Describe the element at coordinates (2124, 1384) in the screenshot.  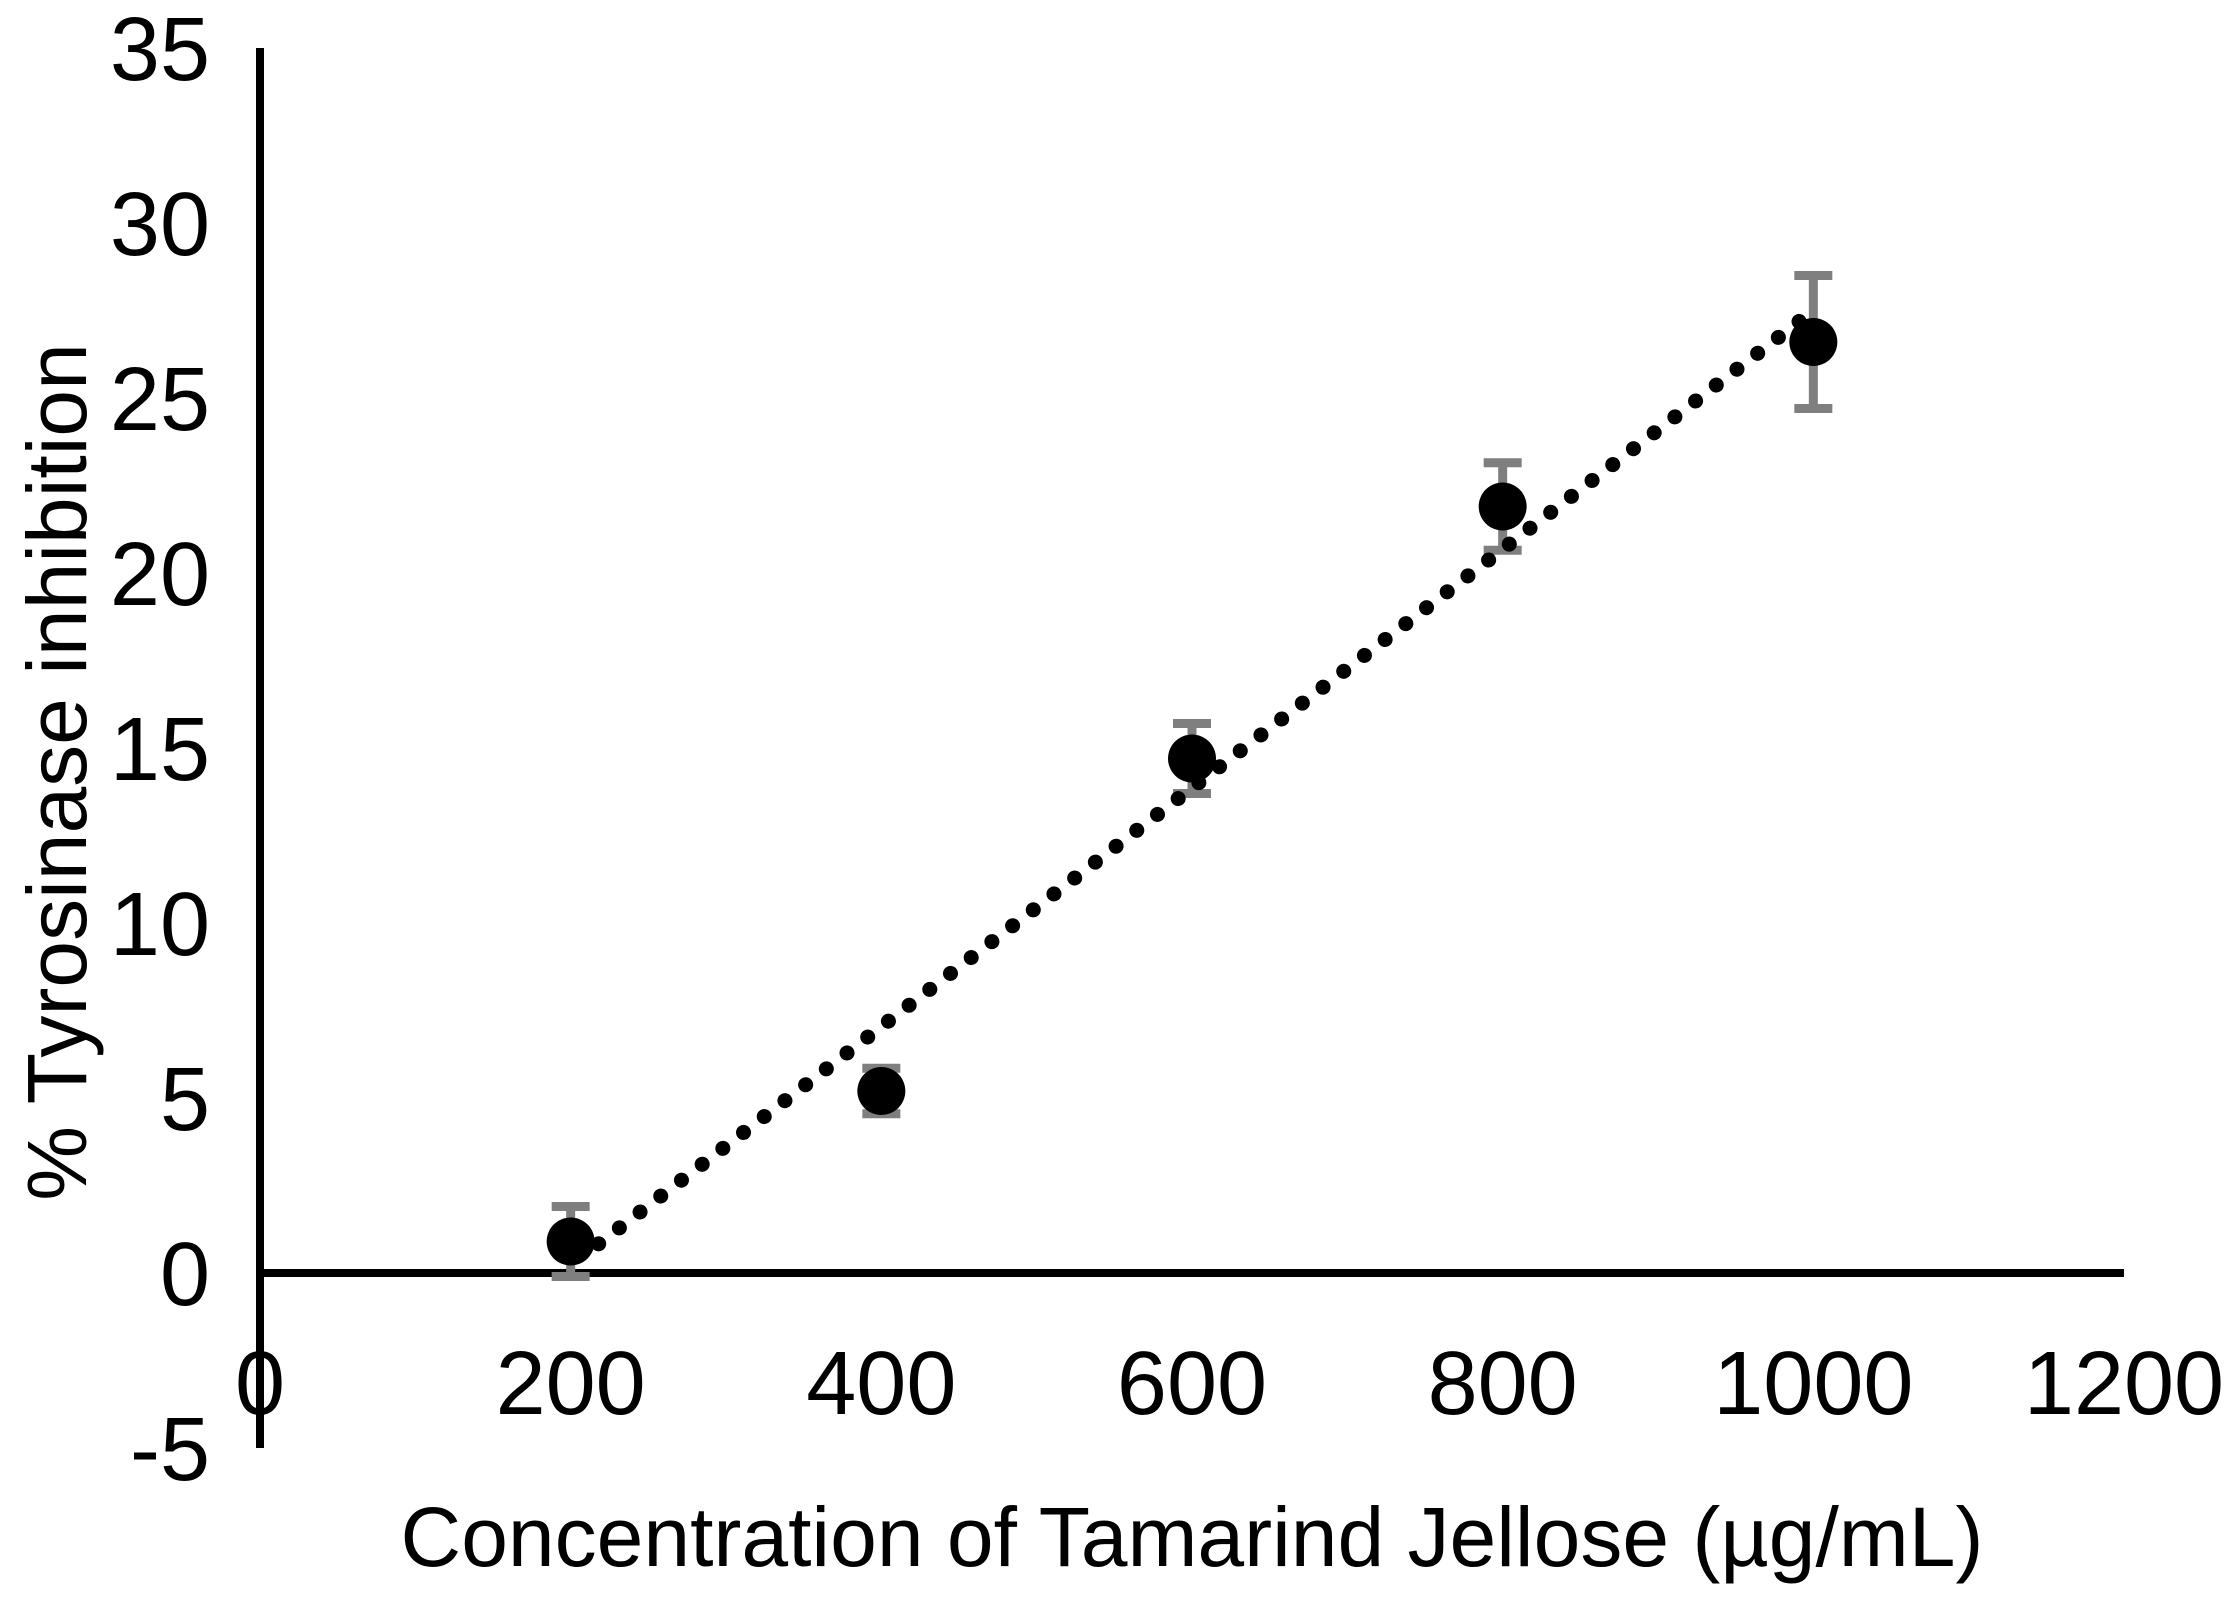
I see `x-tick-label: 1200` at that location.